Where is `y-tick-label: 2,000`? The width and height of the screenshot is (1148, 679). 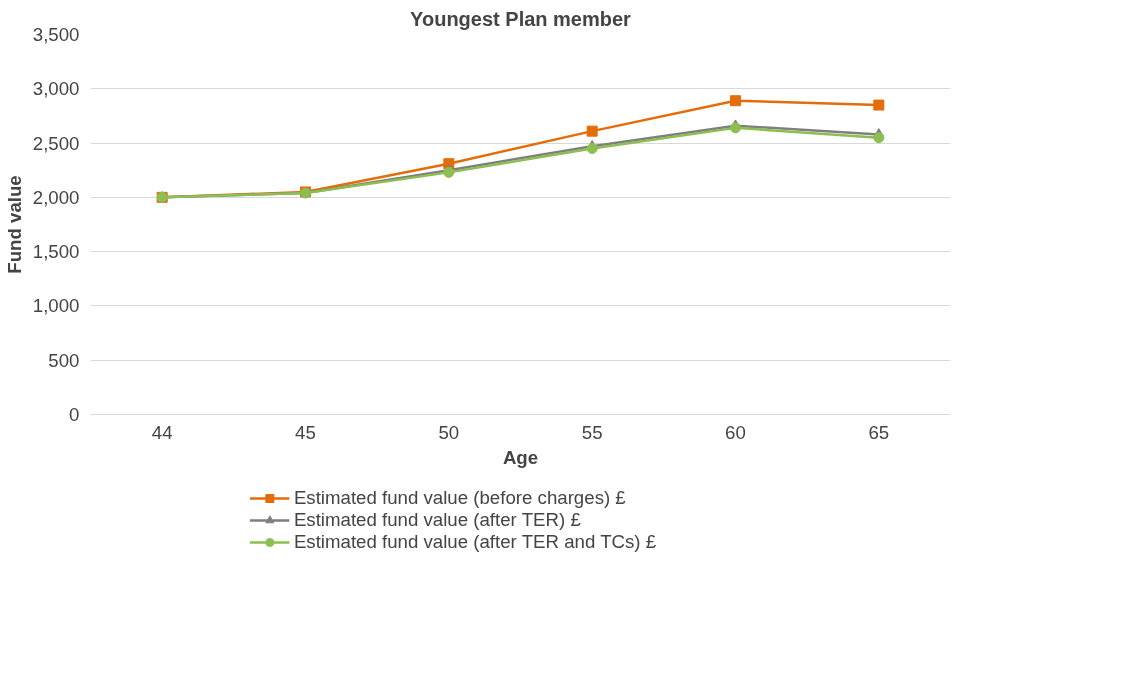 y-tick-label: 2,000 is located at coordinates (56, 197).